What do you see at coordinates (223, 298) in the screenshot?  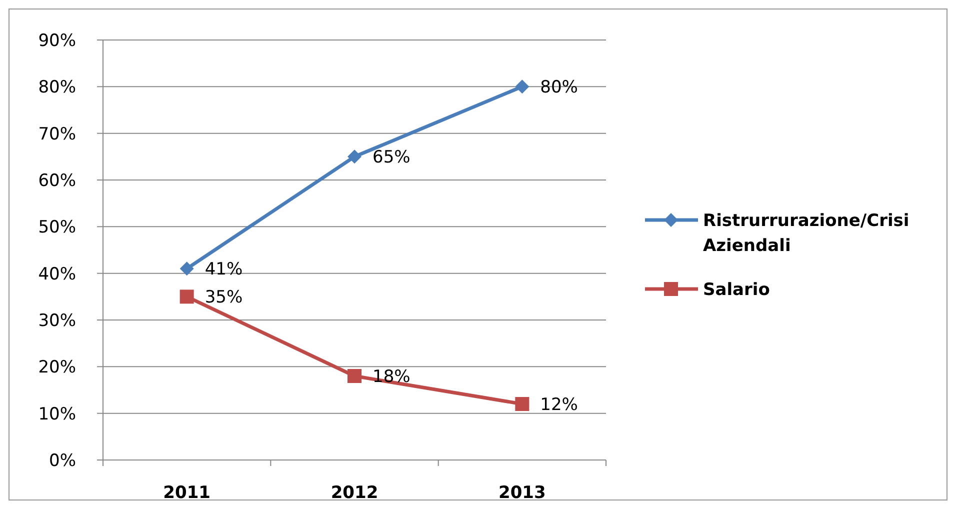 I see `data-label: 35%` at bounding box center [223, 298].